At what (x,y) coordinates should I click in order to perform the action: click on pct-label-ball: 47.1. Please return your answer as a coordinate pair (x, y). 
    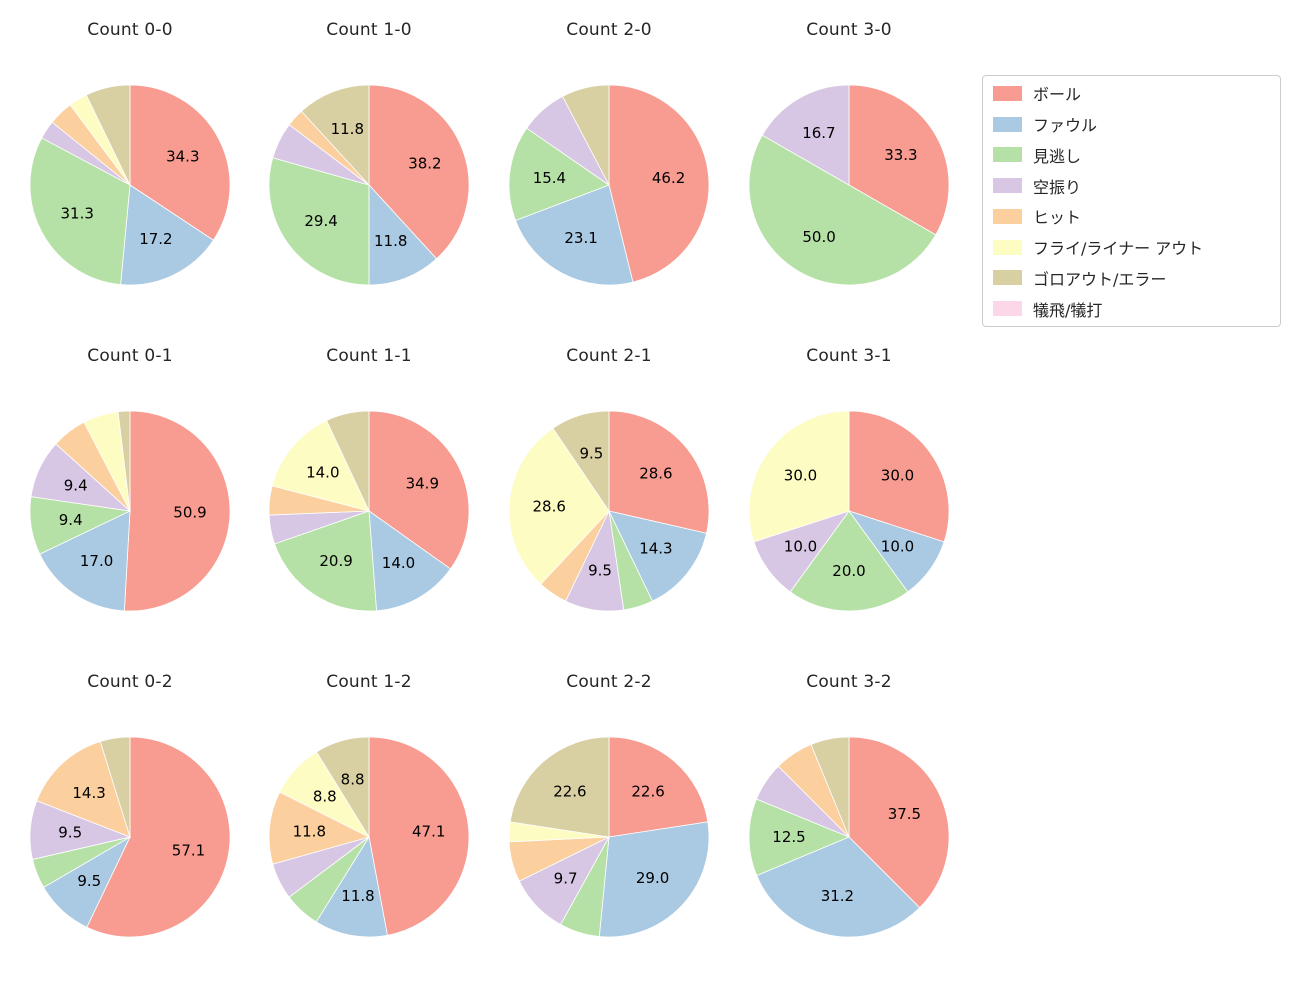
    Looking at the image, I should click on (428, 832).